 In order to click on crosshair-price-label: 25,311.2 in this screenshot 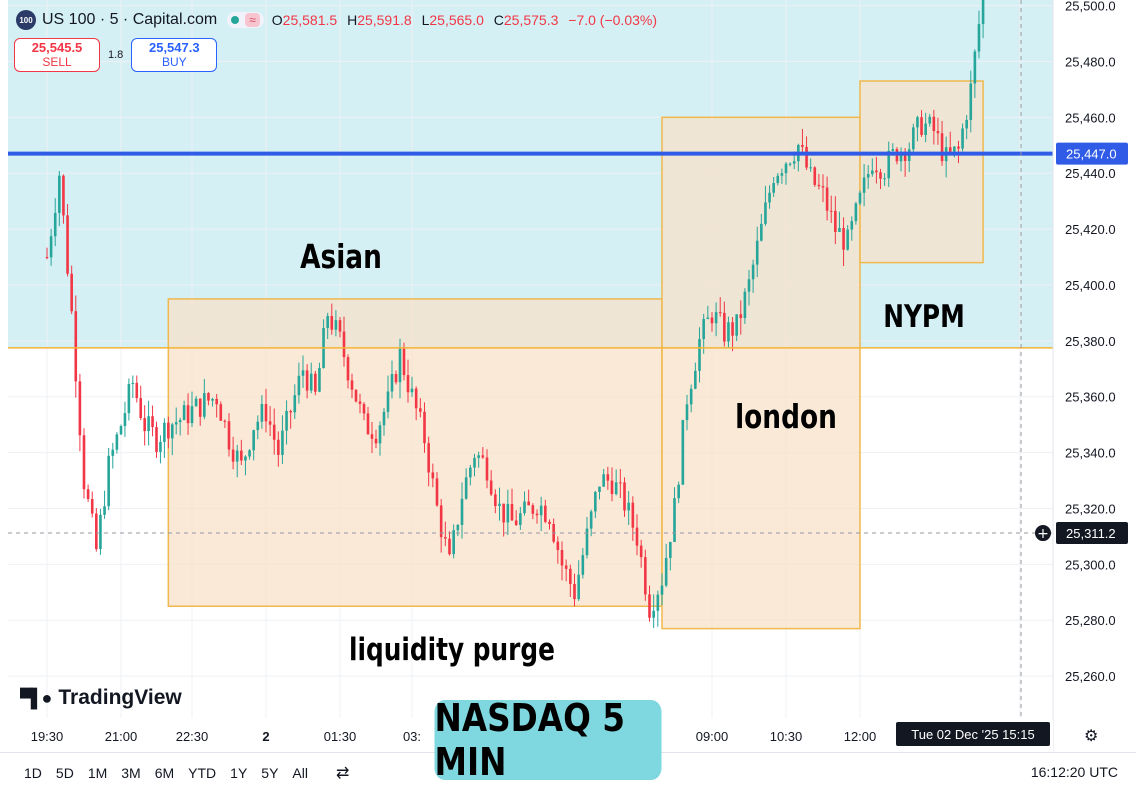, I will do `click(1091, 533)`.